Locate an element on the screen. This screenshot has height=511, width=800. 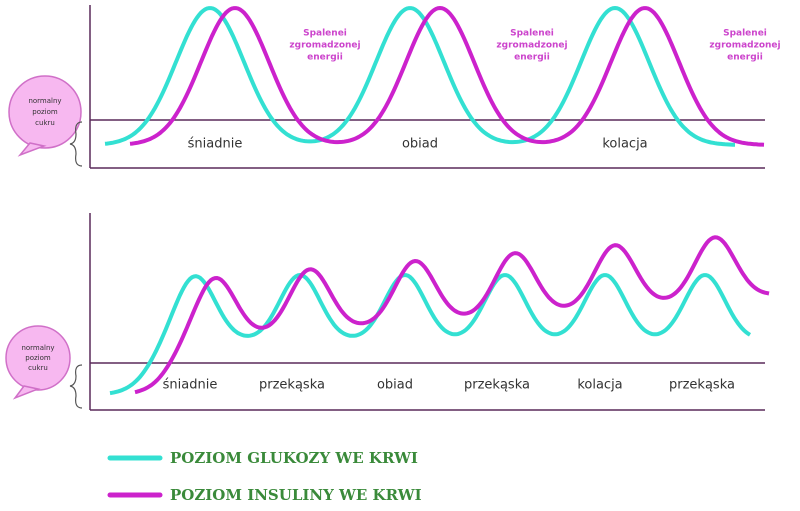
legend-label: POZIOM GLUKOZY WE KRWI is located at coordinates (294, 458).